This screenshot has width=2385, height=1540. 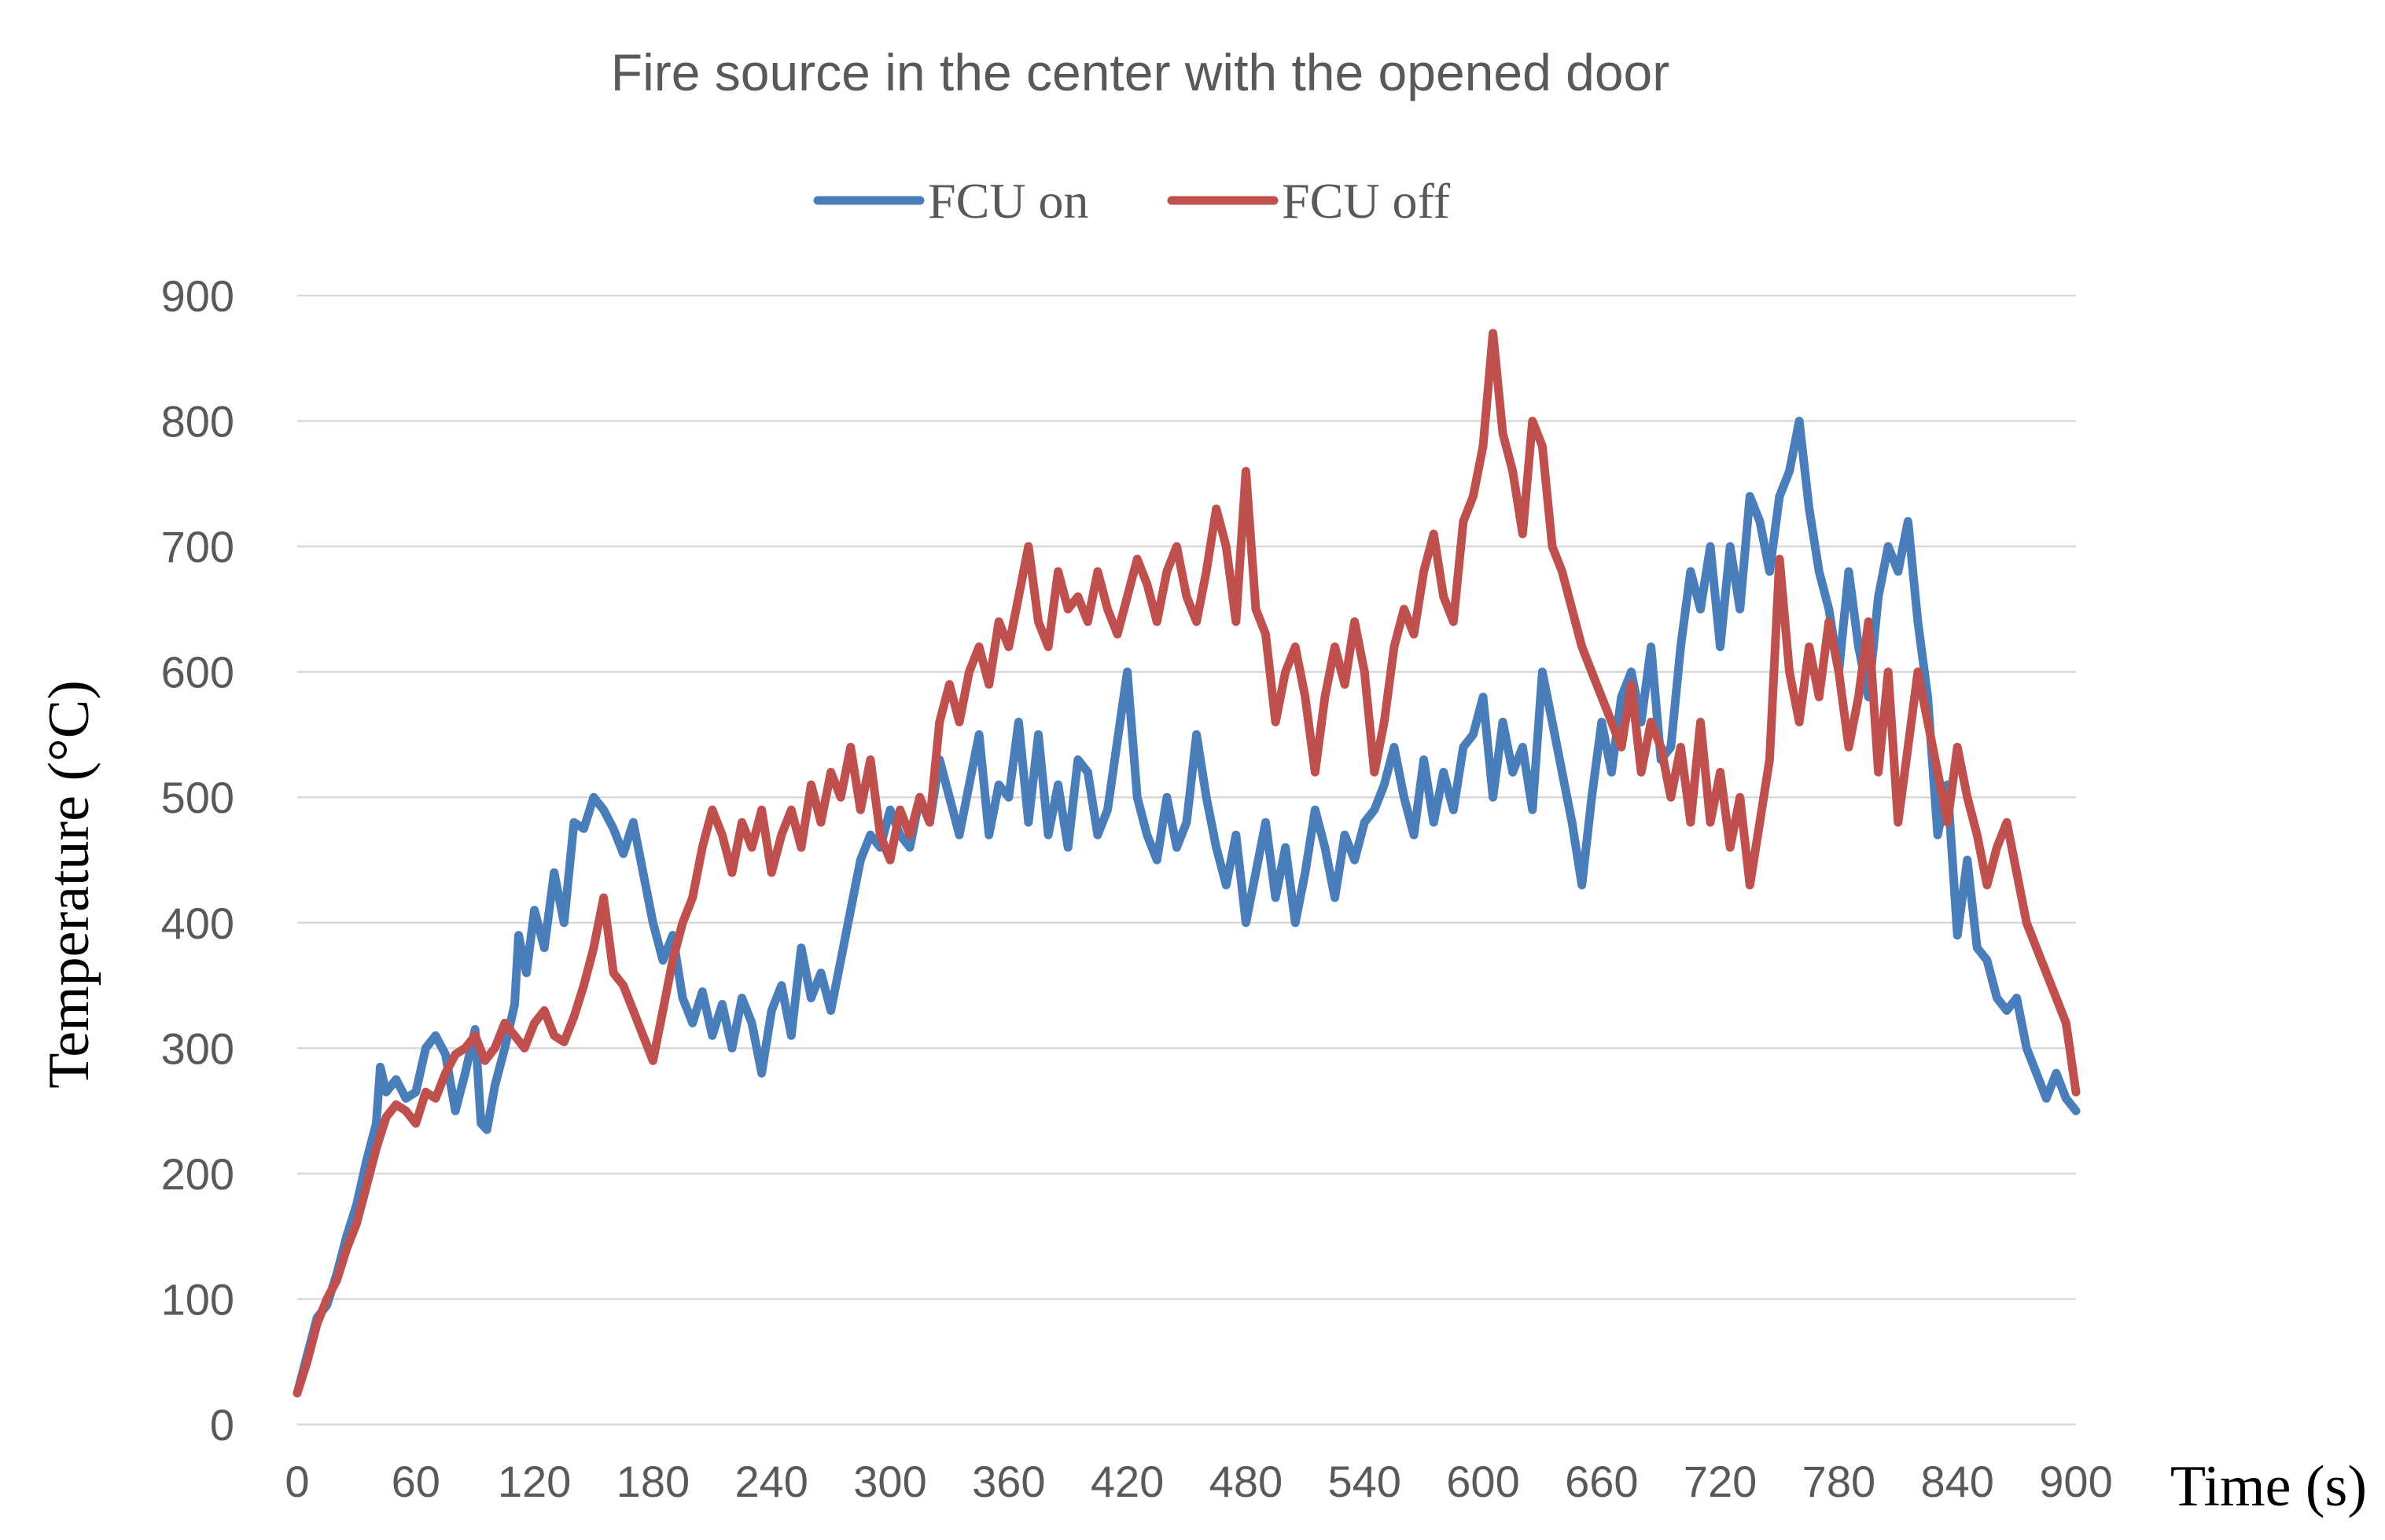 I want to click on x-tick-label: 120, so click(x=534, y=1481).